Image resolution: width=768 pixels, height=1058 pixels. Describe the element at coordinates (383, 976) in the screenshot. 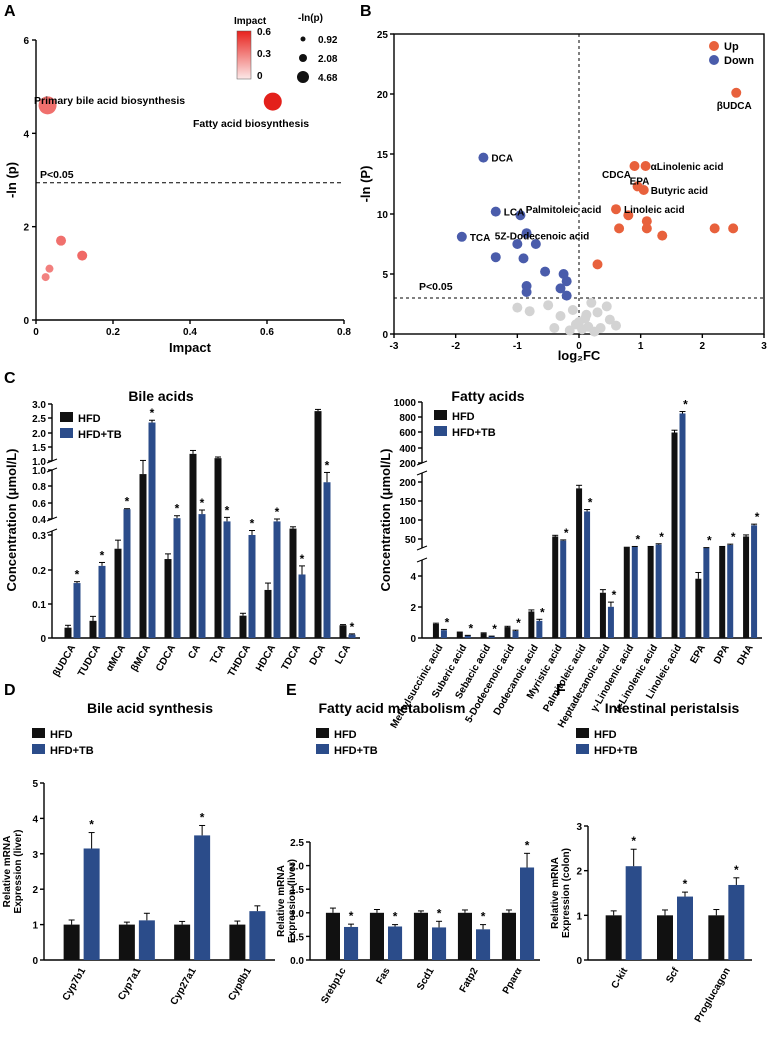

I see `category-label: Fas` at that location.